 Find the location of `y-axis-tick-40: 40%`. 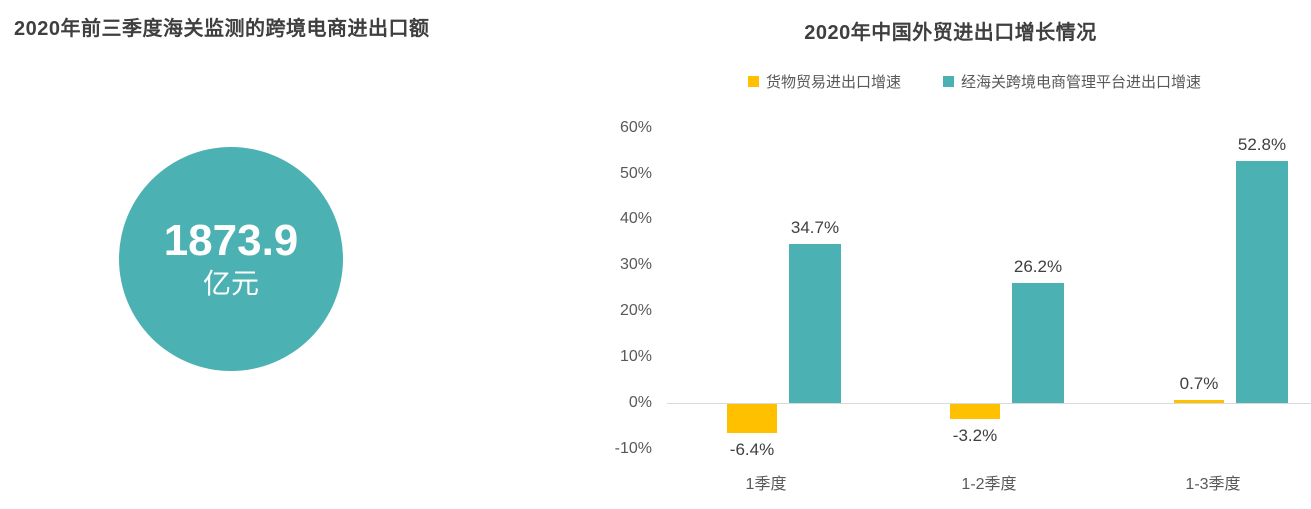

y-axis-tick-40: 40% is located at coordinates (635, 219).